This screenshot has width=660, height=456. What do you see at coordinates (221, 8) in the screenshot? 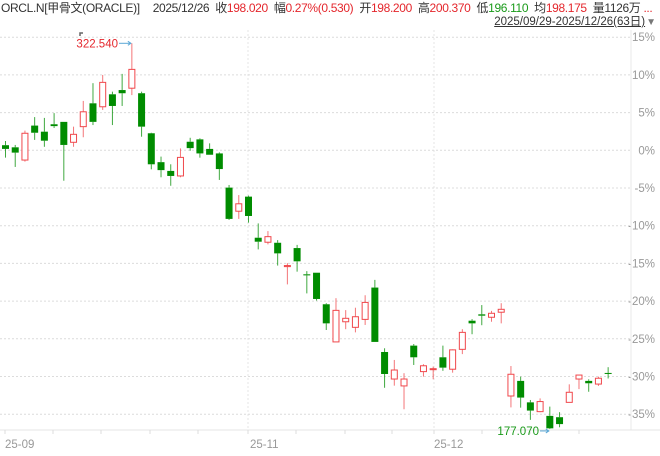
I see `close-label: 收` at bounding box center [221, 8].